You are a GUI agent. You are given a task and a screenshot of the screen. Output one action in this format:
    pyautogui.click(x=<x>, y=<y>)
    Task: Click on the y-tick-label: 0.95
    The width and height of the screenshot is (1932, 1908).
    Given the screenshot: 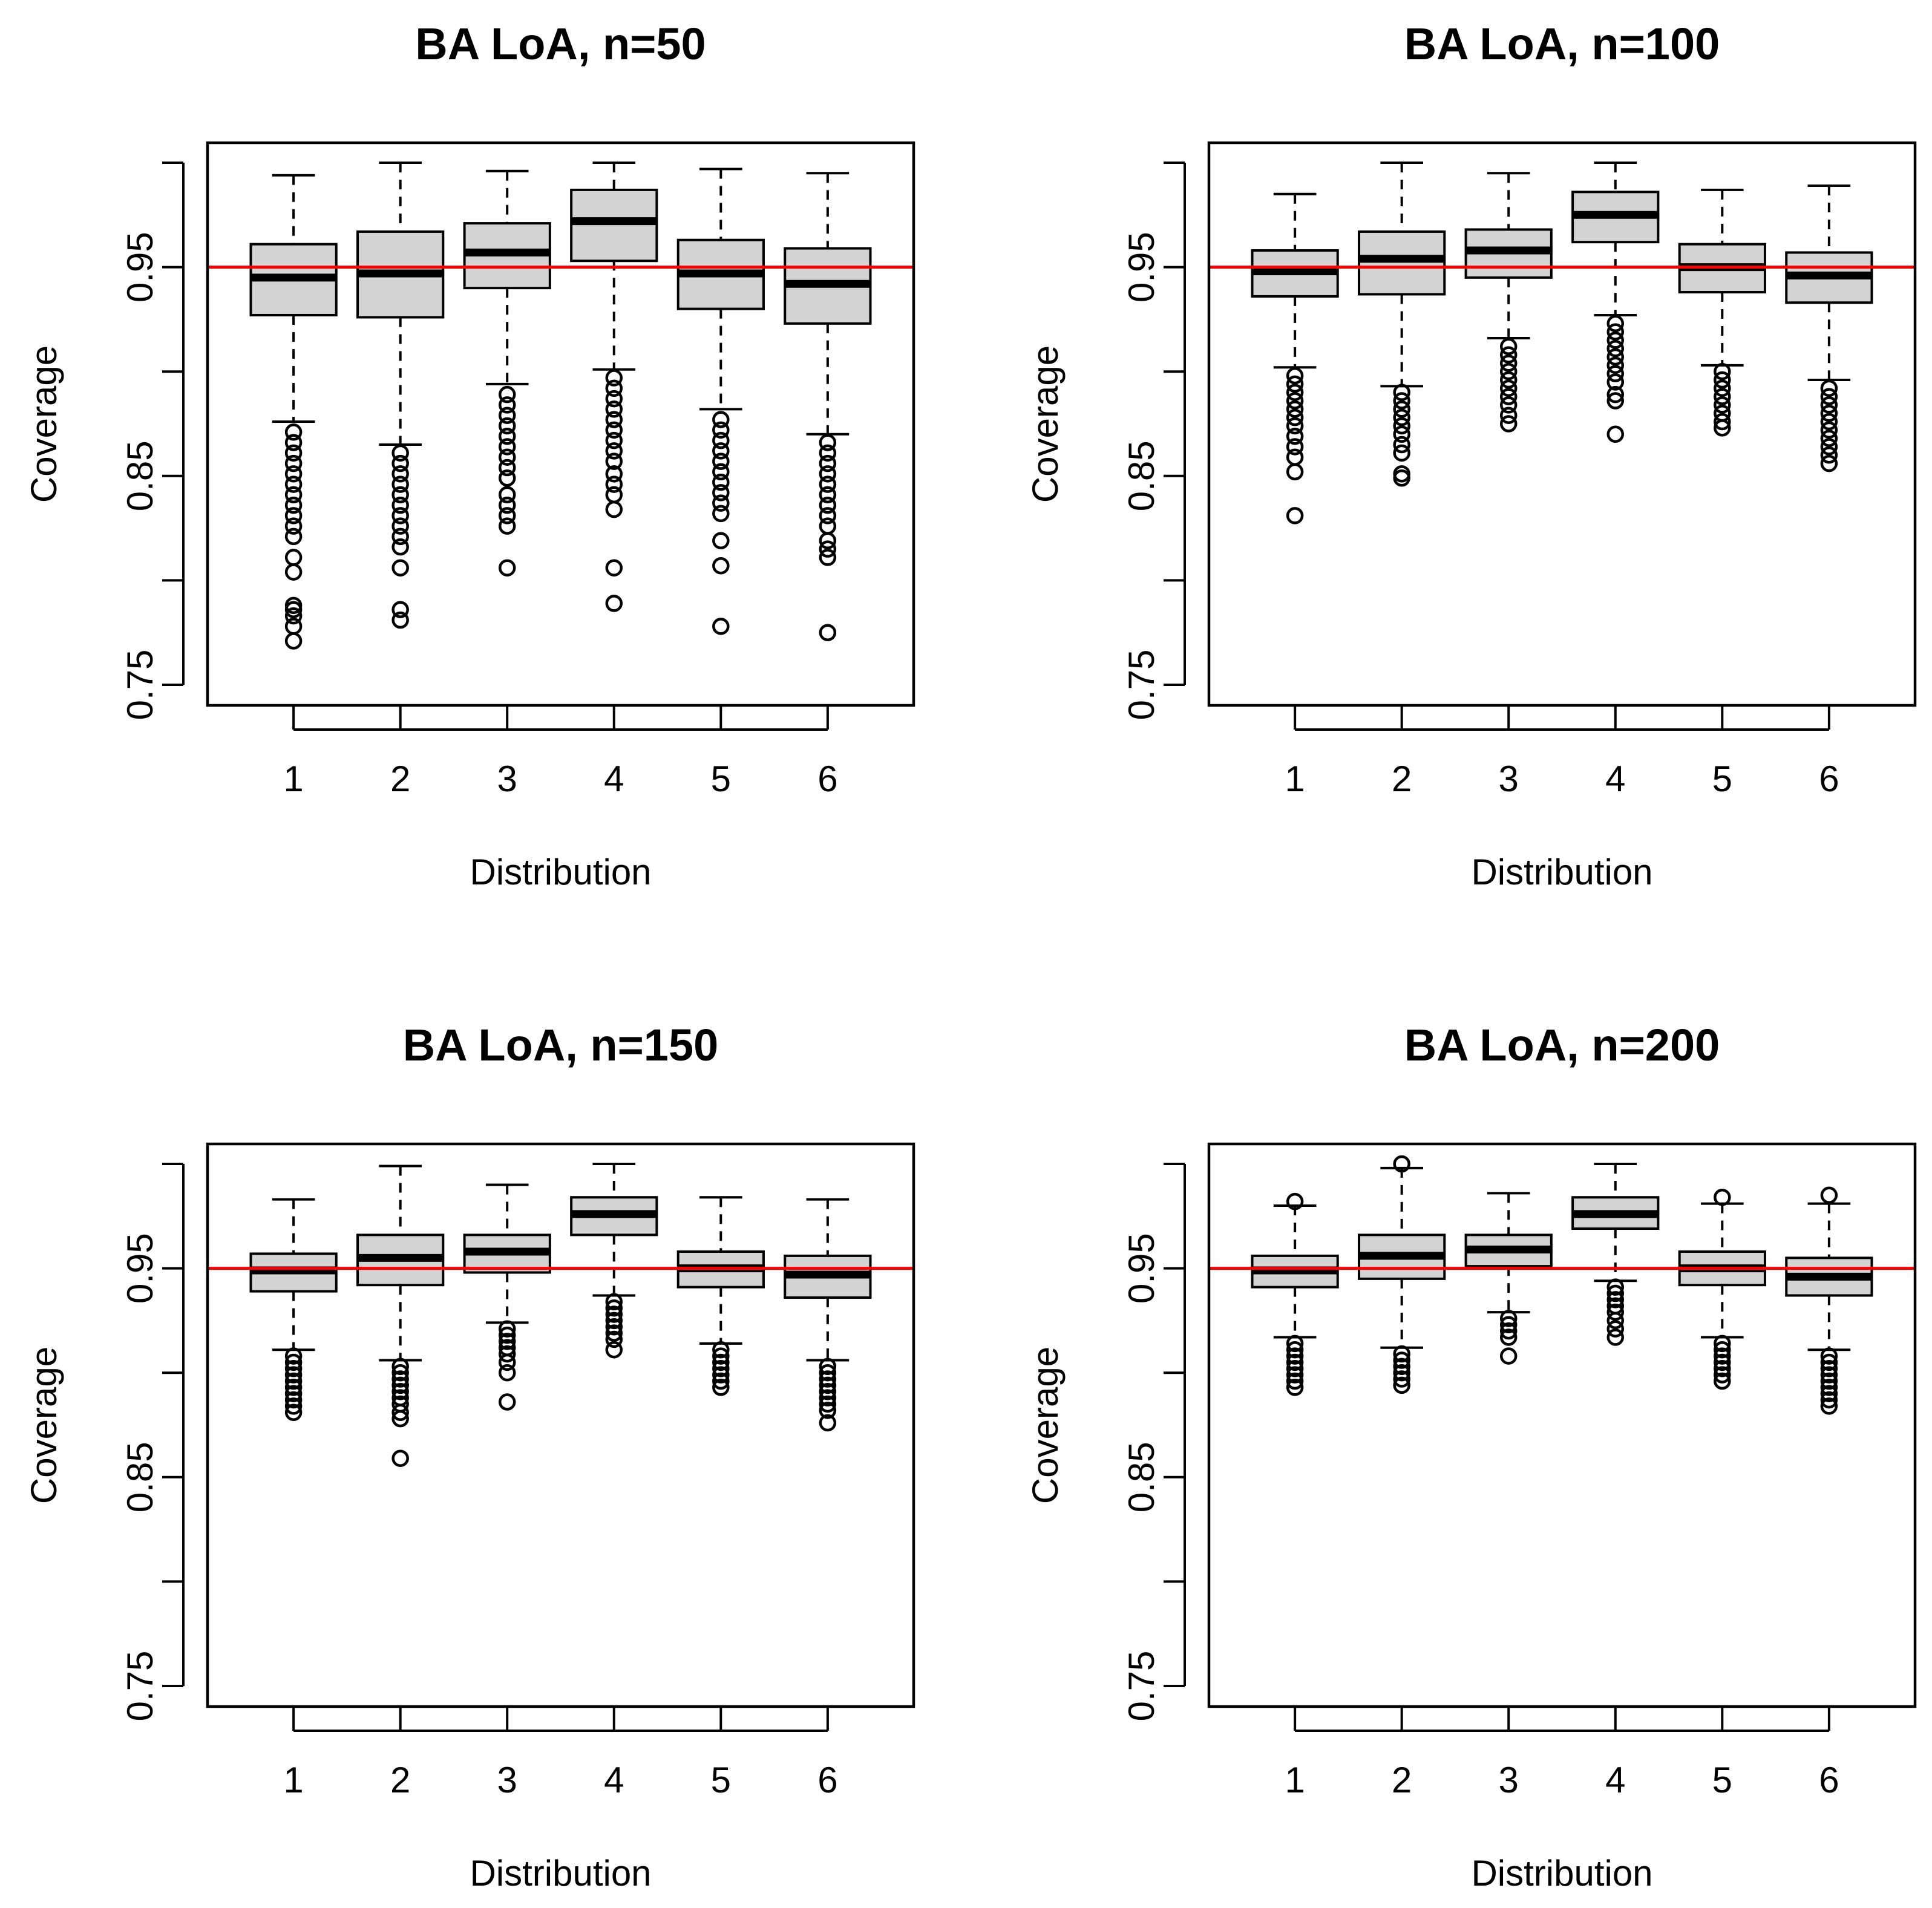 What is the action you would take?
    pyautogui.click(x=140, y=1268)
    